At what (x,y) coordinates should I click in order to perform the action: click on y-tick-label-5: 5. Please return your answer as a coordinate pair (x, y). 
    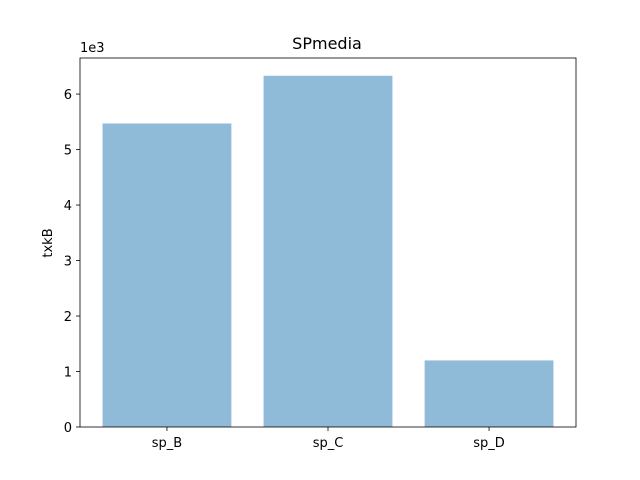
    Looking at the image, I should click on (68, 151).